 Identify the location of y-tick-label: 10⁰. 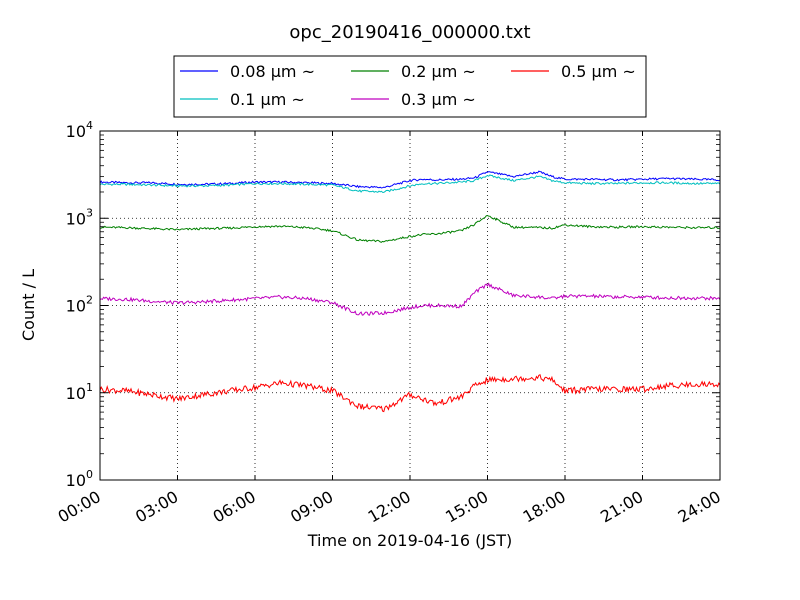
(79, 479).